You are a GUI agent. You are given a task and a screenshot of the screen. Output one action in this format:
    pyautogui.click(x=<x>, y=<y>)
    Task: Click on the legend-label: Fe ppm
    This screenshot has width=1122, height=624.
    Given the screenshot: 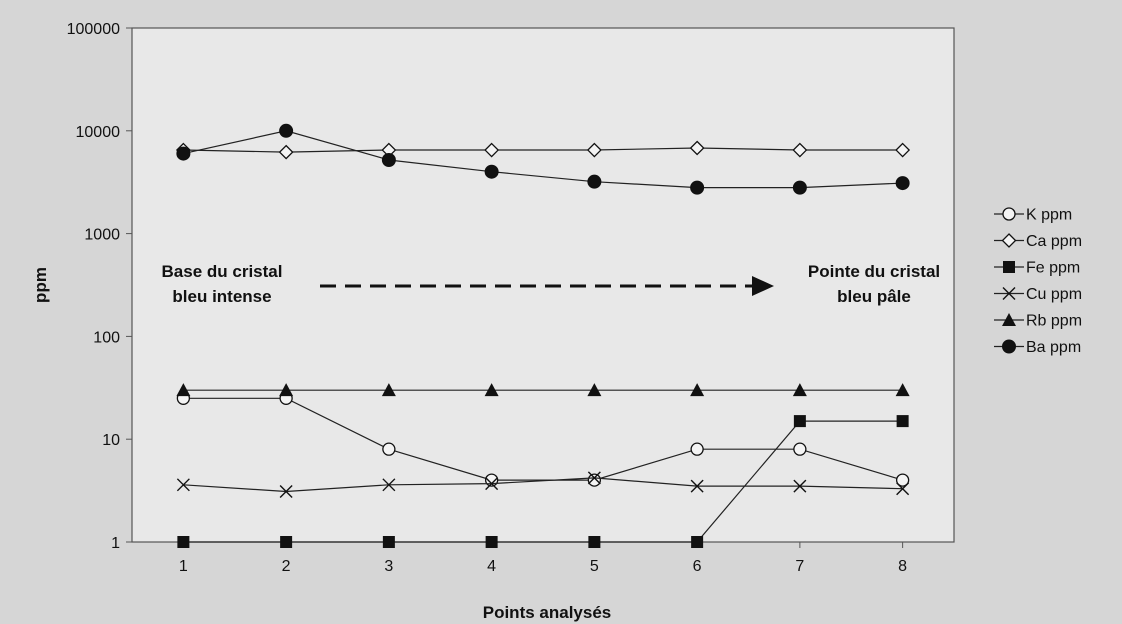 What is the action you would take?
    pyautogui.click(x=1053, y=268)
    